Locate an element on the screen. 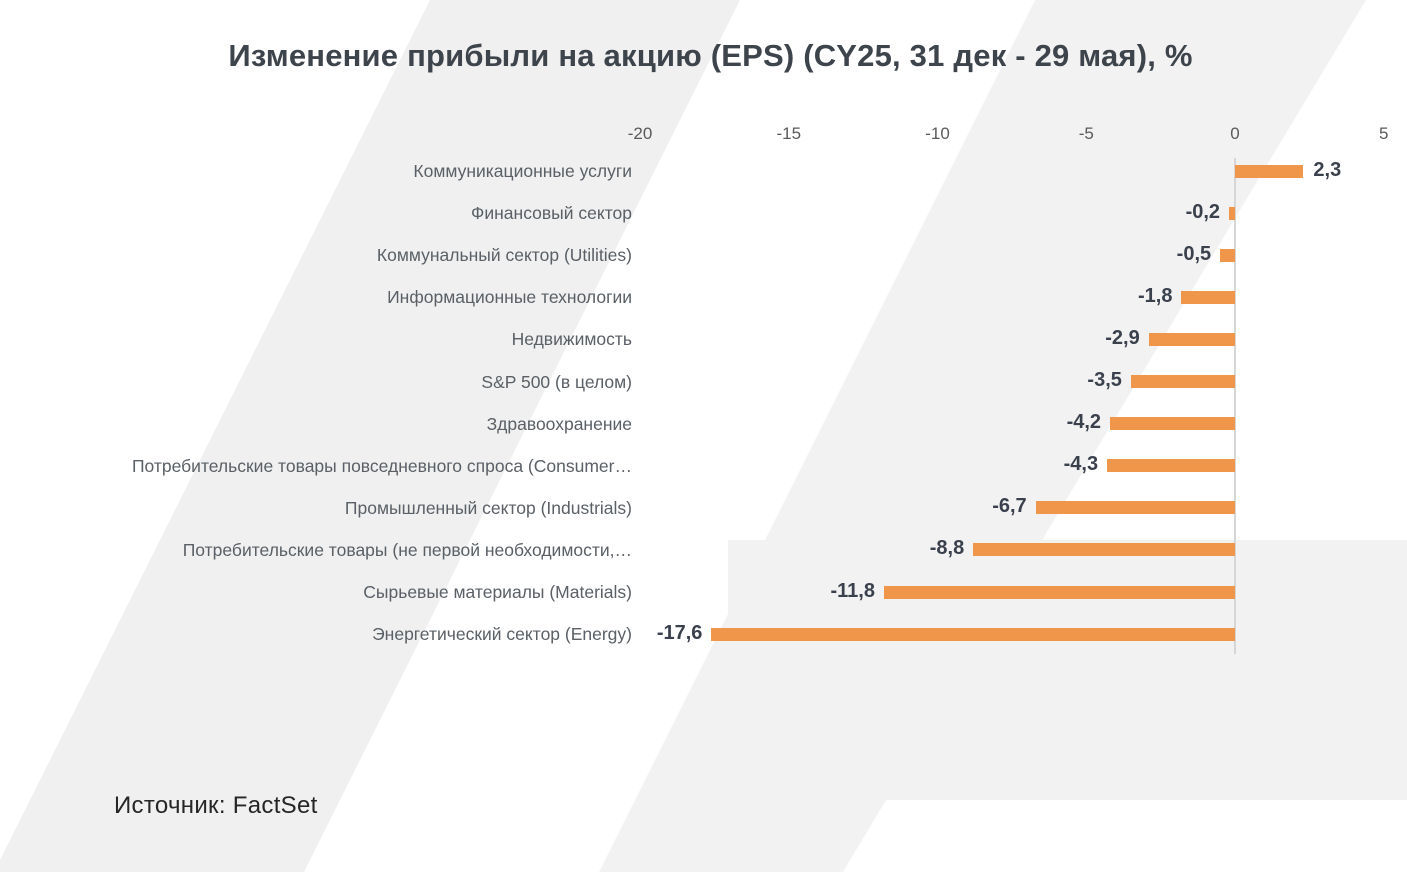  value-label: -4,3 is located at coordinates (1081, 464).